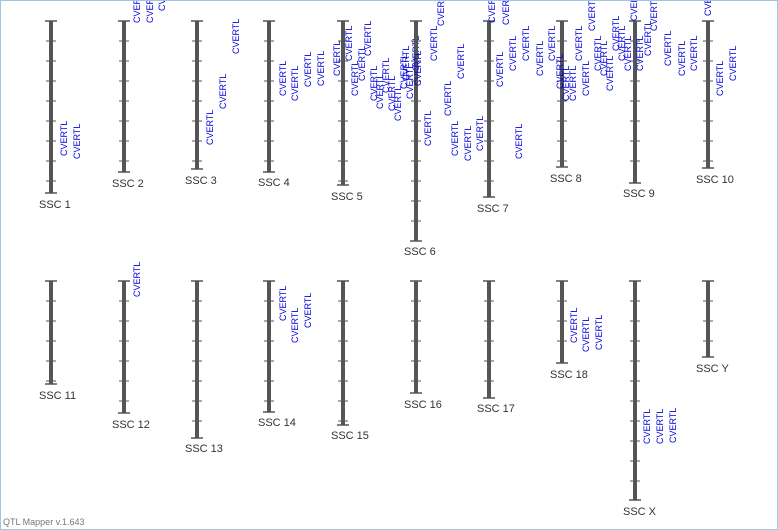 Image resolution: width=778 pixels, height=530 pixels. What do you see at coordinates (139, 95) in the screenshot?
I see `chromosome-ssc-2: SSC 2CVERTLCVERTLCVERTL` at bounding box center [139, 95].